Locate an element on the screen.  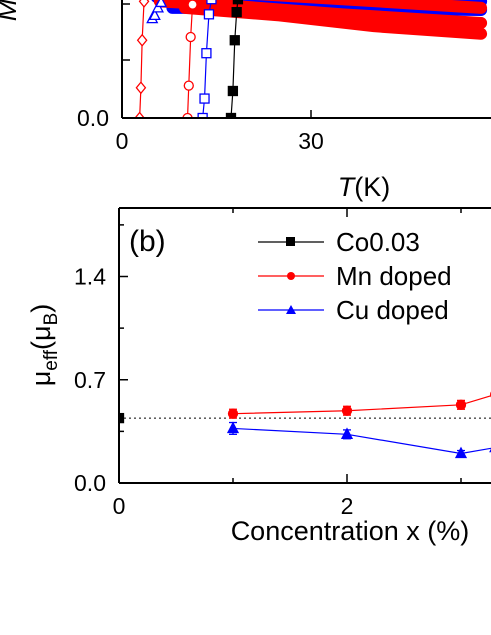
legend-marker-mn is located at coordinates (291, 276).